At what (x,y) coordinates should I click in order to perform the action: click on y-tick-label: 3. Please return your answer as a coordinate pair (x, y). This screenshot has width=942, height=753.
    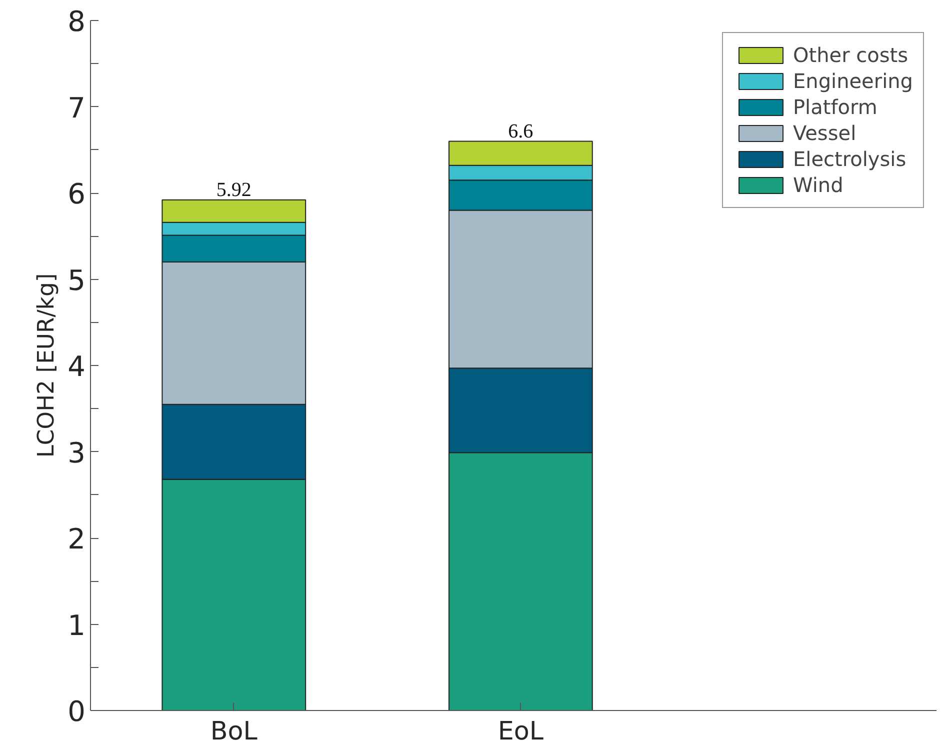
    Looking at the image, I should click on (77, 453).